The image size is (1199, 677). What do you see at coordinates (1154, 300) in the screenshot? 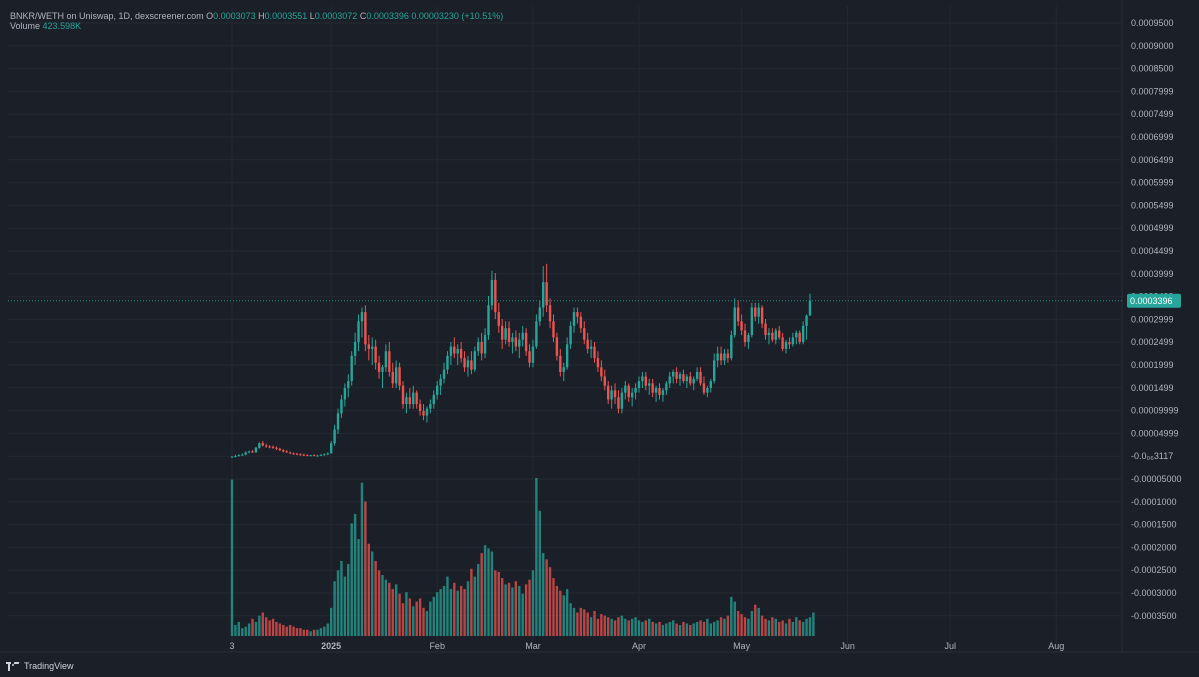
I see `last-price-tag` at bounding box center [1154, 300].